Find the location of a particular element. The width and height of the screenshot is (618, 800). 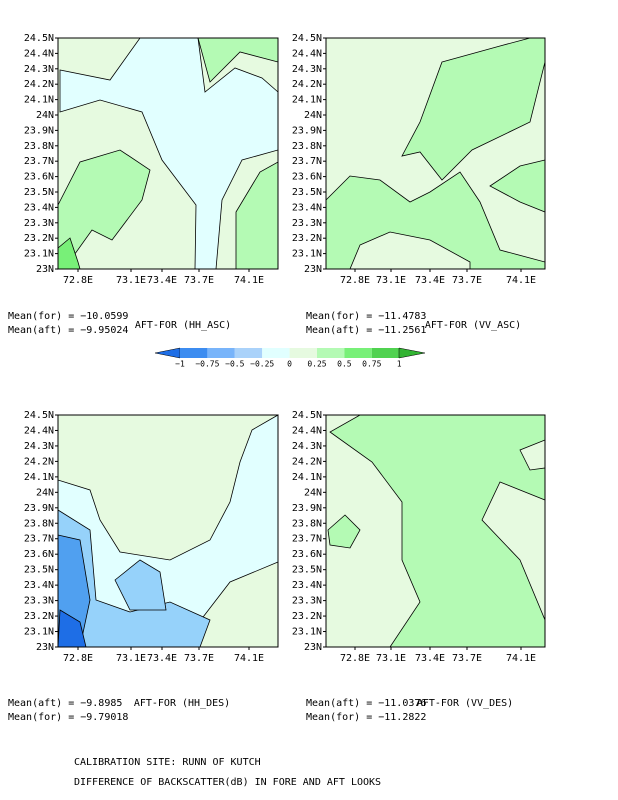

colorbar-label: 0.75 is located at coordinates (371, 364).